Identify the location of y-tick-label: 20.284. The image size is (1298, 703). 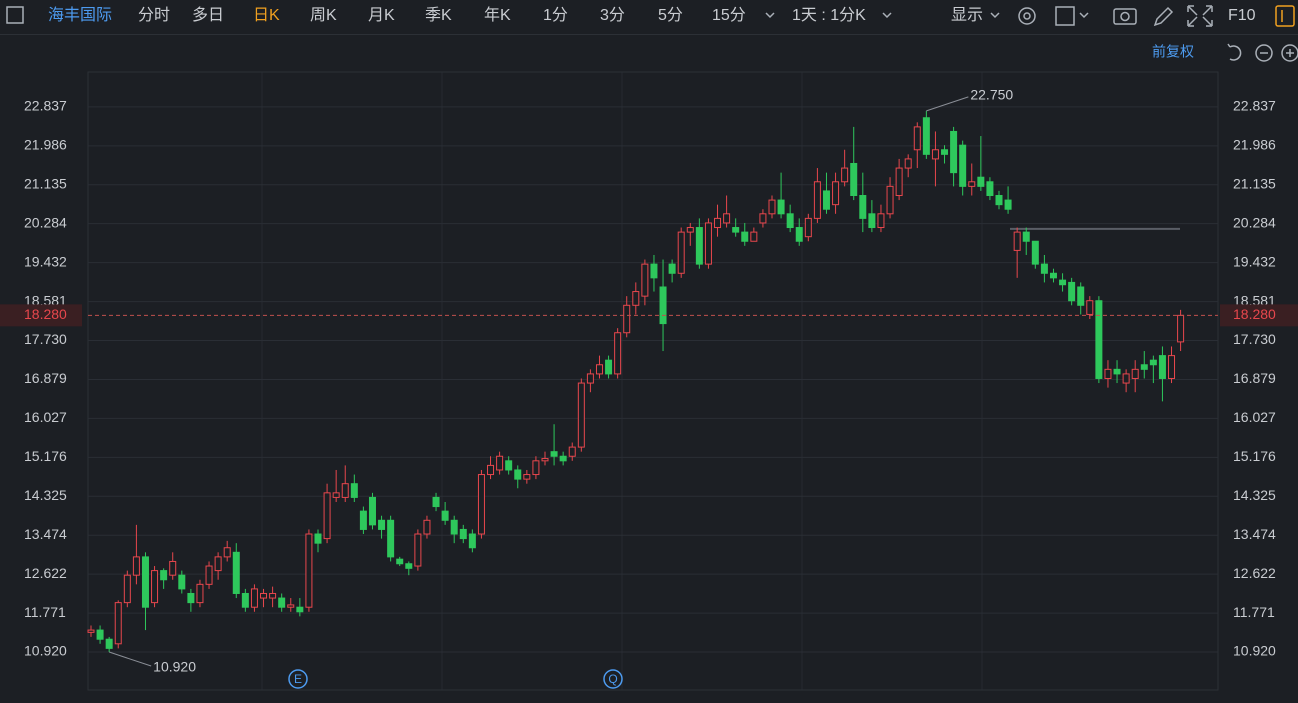
(45, 222).